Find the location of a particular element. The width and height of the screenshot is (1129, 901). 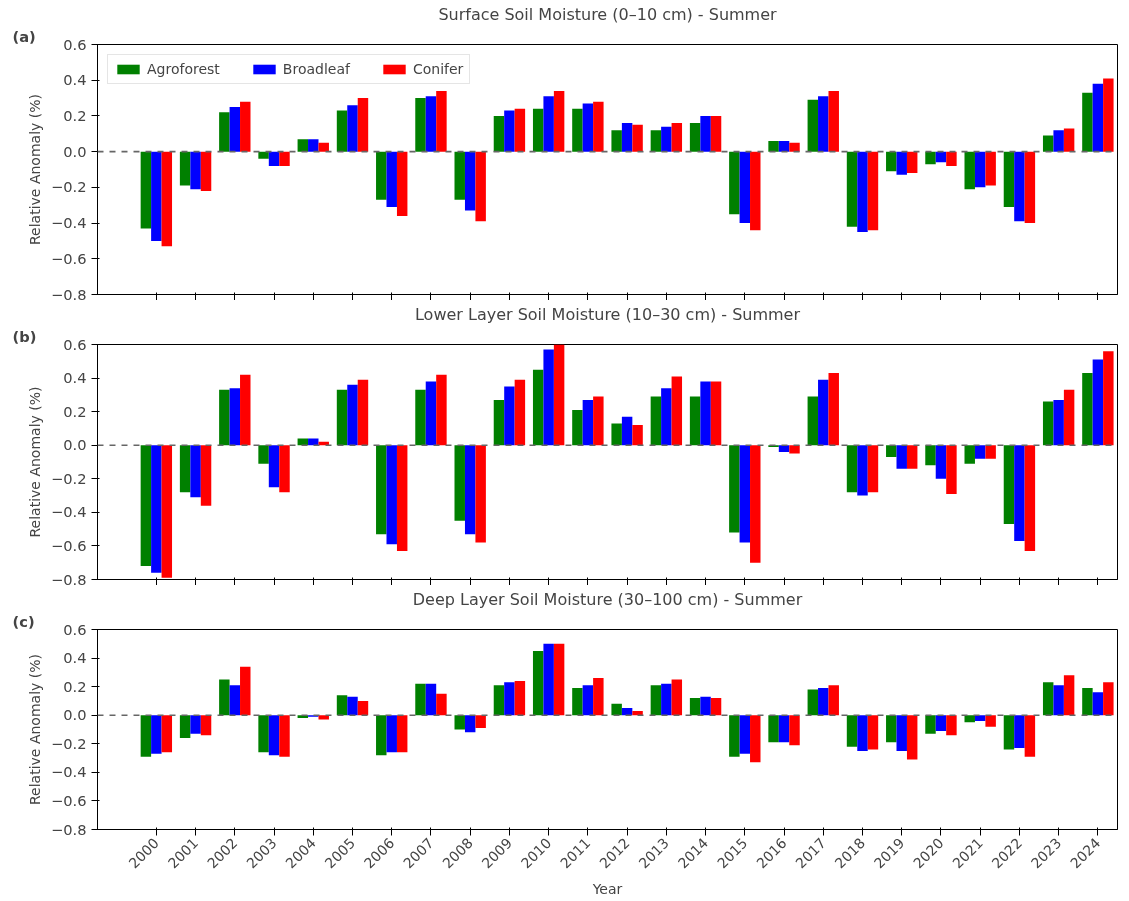

x-axis-title: Year is located at coordinates (607, 888).